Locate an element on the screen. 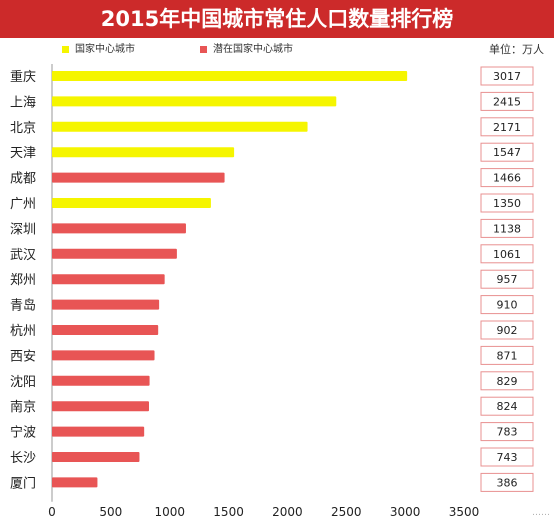 The height and width of the screenshot is (520, 554). x-tick-label: 0 is located at coordinates (52, 512).